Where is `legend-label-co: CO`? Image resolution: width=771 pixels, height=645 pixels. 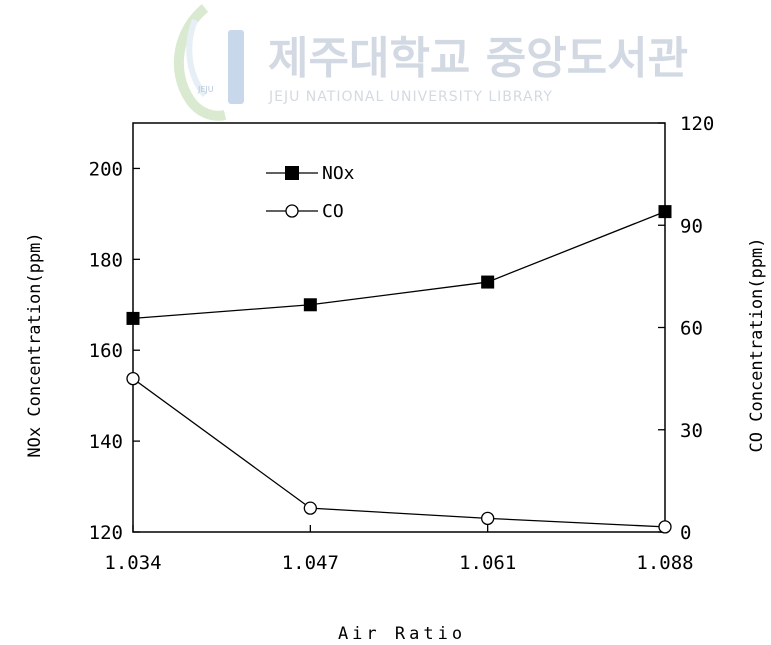
legend-label-co: CO is located at coordinates (333, 211).